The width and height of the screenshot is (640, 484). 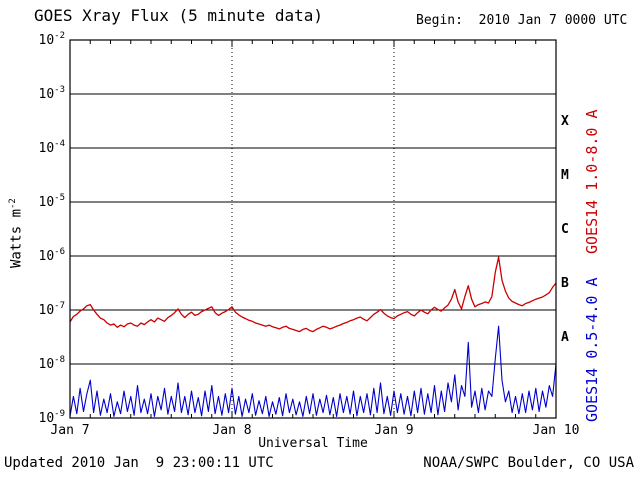 What do you see at coordinates (565, 283) in the screenshot?
I see `flare-class-letter: B` at bounding box center [565, 283].